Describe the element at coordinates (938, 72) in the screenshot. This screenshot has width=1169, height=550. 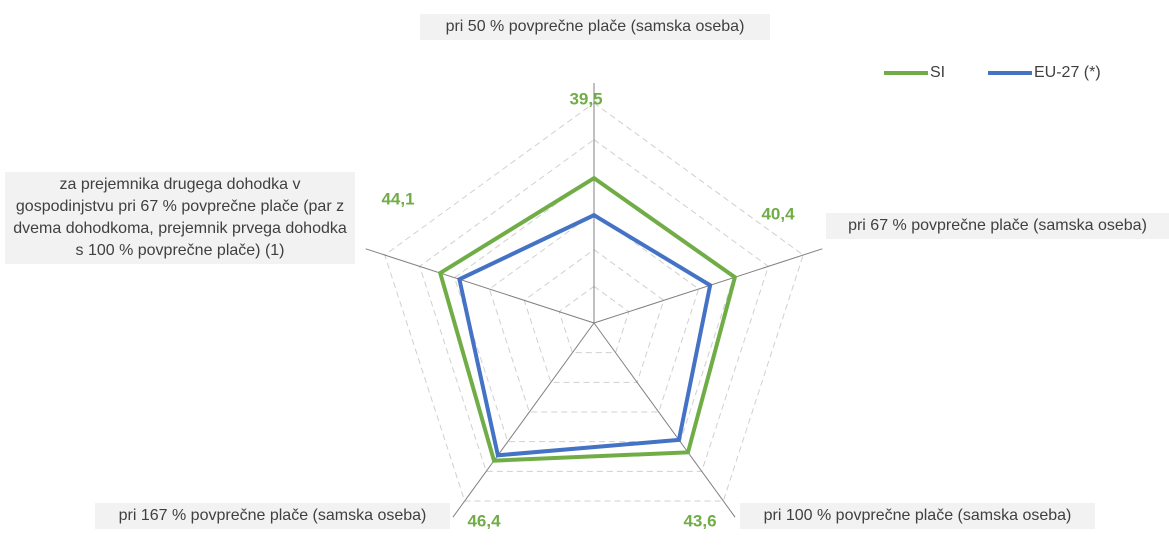
I see `legend-label: SI` at that location.